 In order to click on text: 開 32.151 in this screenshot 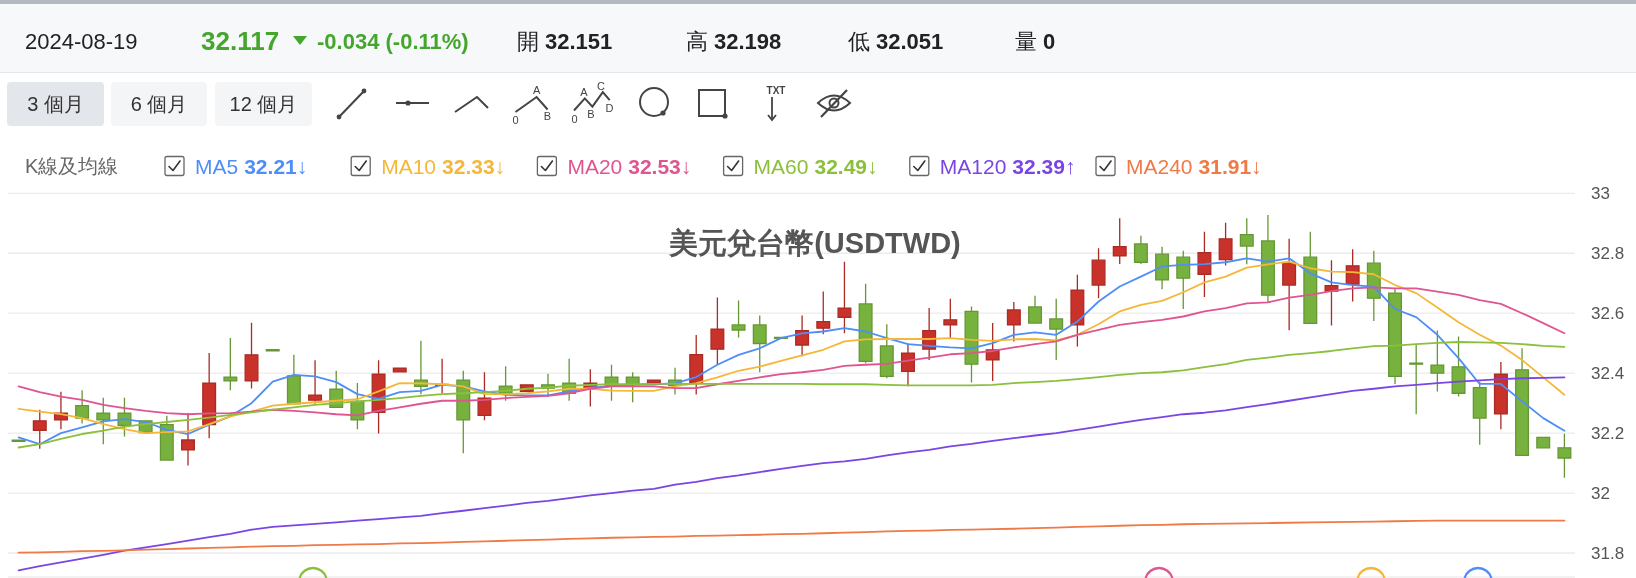, I will do `click(565, 41)`.